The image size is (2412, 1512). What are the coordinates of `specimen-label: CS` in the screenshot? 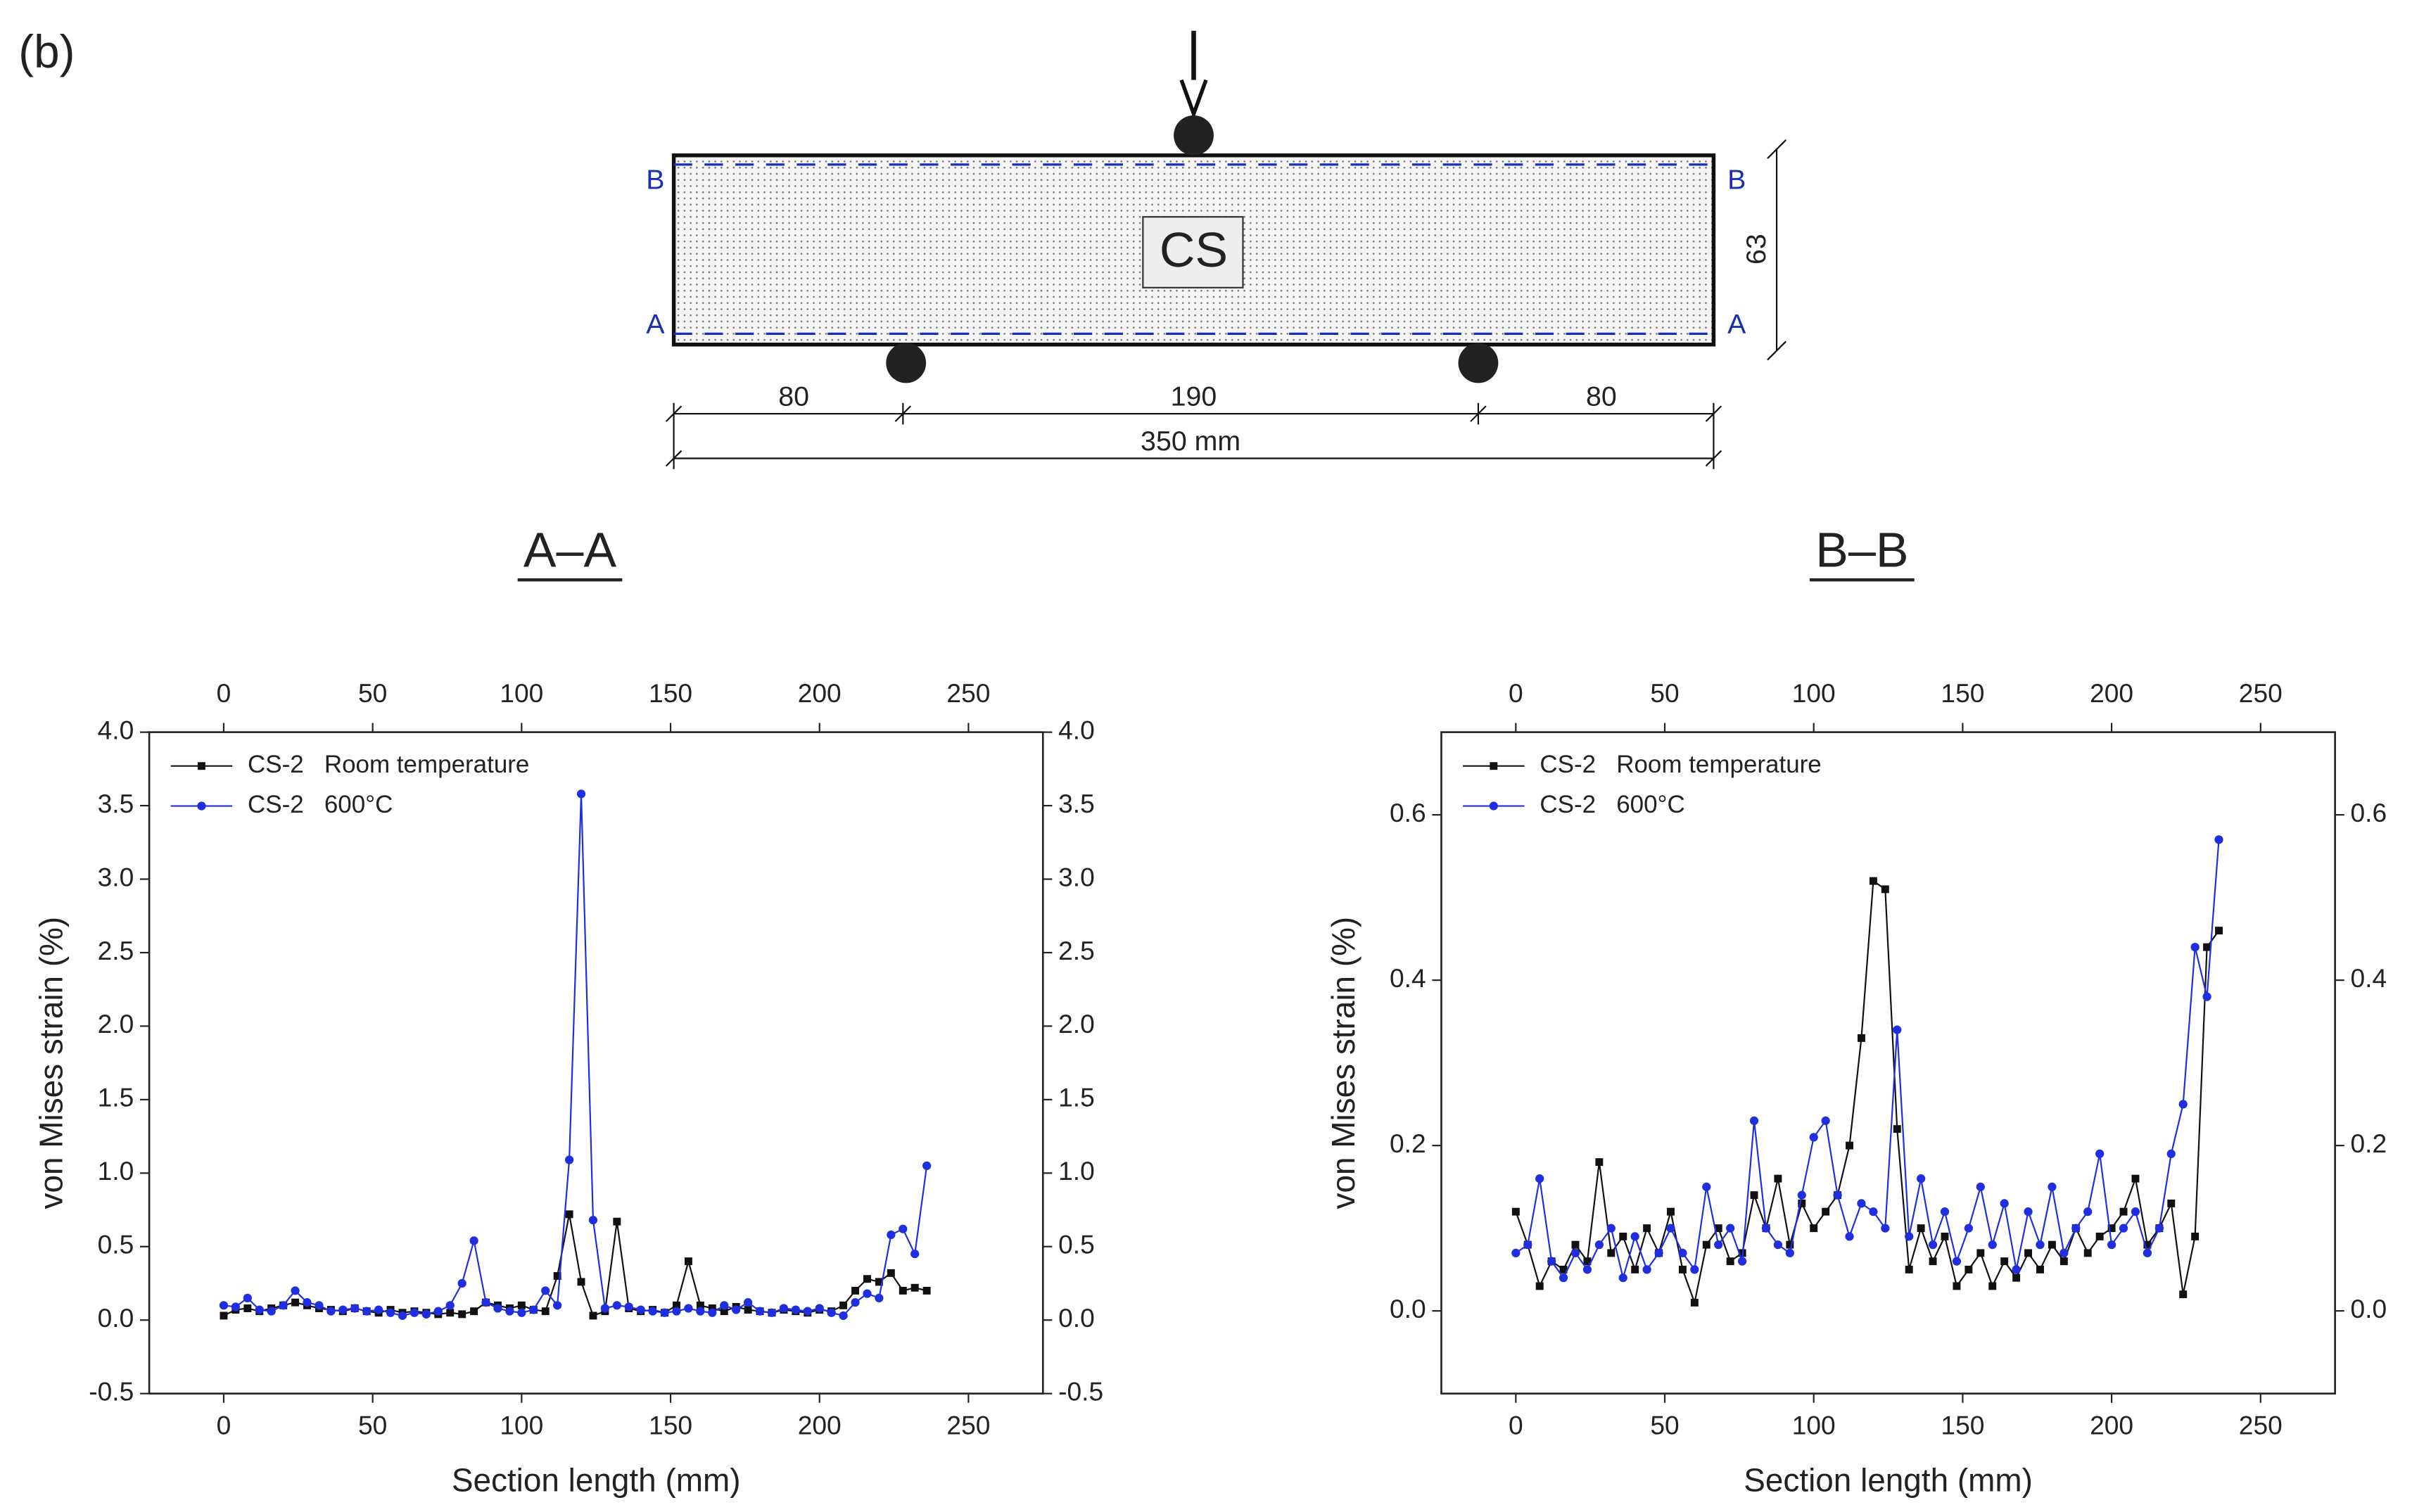 It's located at (1194, 249).